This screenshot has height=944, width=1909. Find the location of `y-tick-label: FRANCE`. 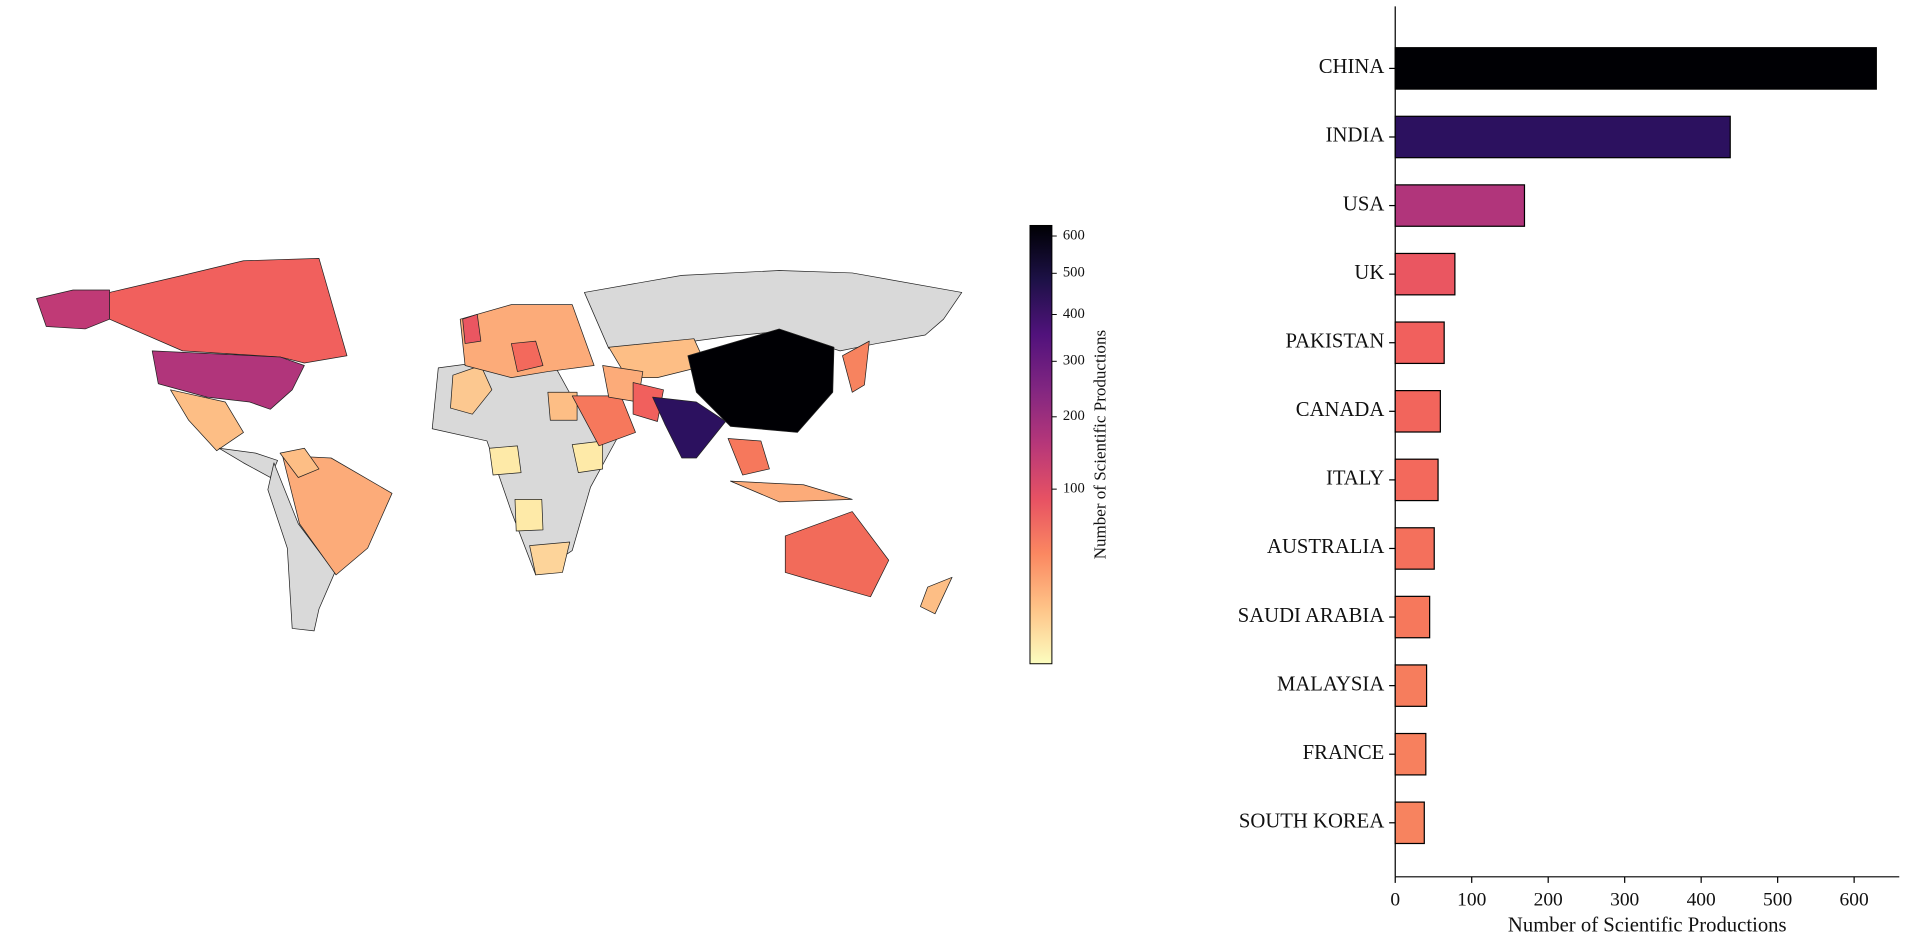

y-tick-label: FRANCE is located at coordinates (1344, 753).